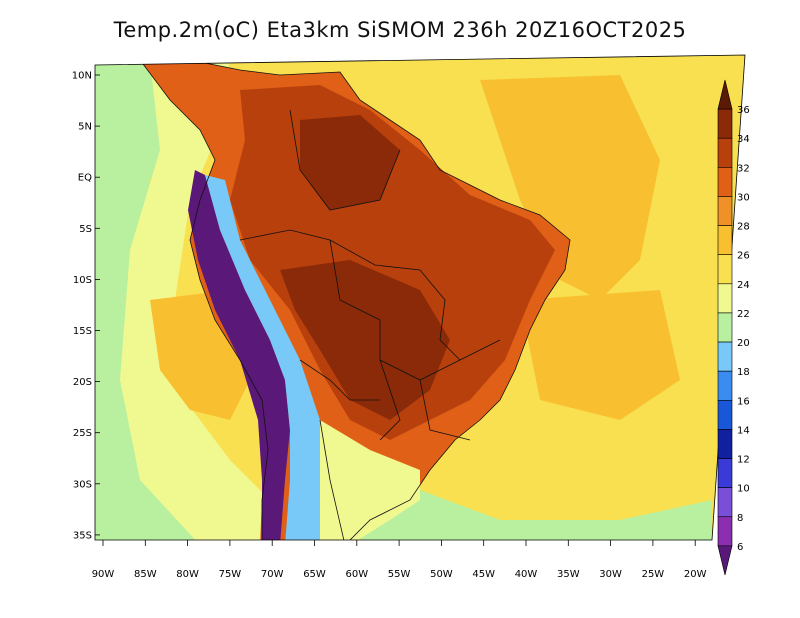 The width and height of the screenshot is (800, 618). I want to click on colorbar-label: 24, so click(743, 285).